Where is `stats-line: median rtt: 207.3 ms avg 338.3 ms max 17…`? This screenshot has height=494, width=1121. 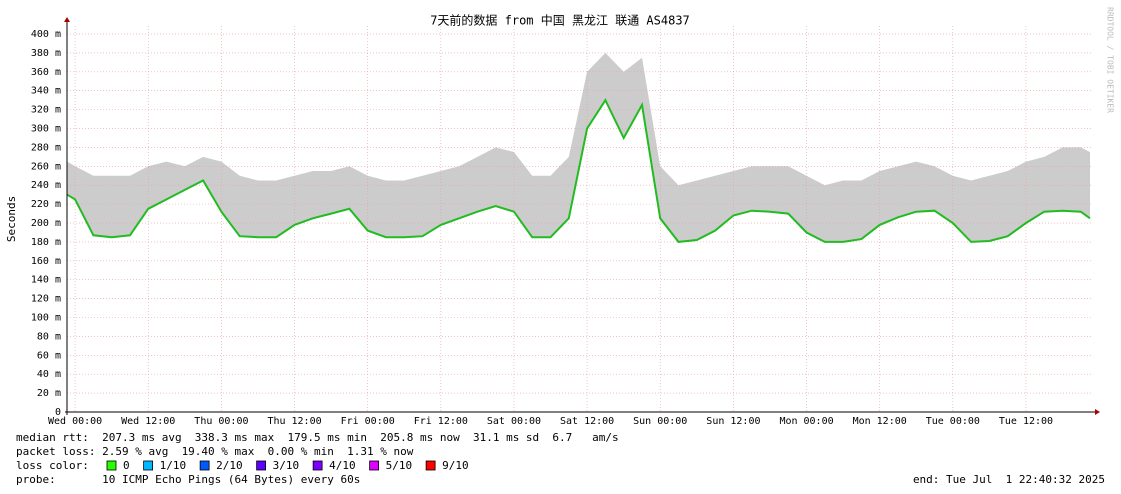 stats-line: median rtt: 207.3 ms avg 338.3 ms max 17… is located at coordinates (317, 437).